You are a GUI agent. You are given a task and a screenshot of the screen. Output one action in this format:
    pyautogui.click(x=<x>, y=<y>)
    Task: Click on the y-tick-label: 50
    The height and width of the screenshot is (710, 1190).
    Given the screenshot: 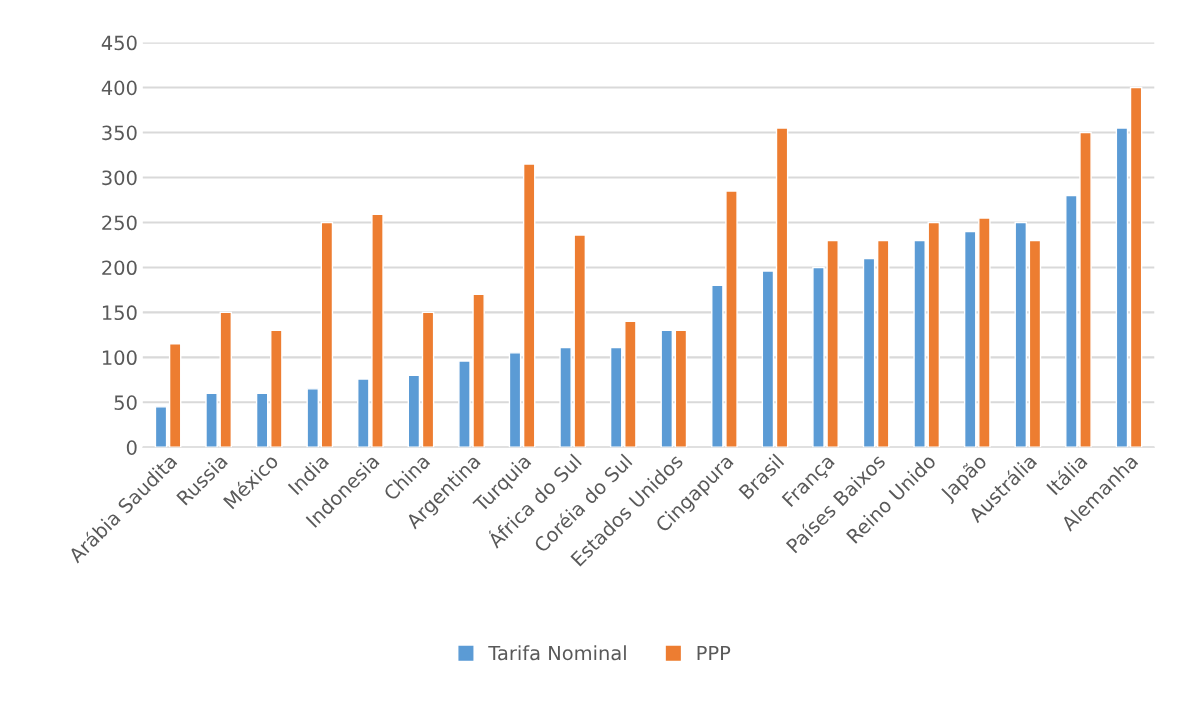 What is the action you would take?
    pyautogui.click(x=125, y=402)
    